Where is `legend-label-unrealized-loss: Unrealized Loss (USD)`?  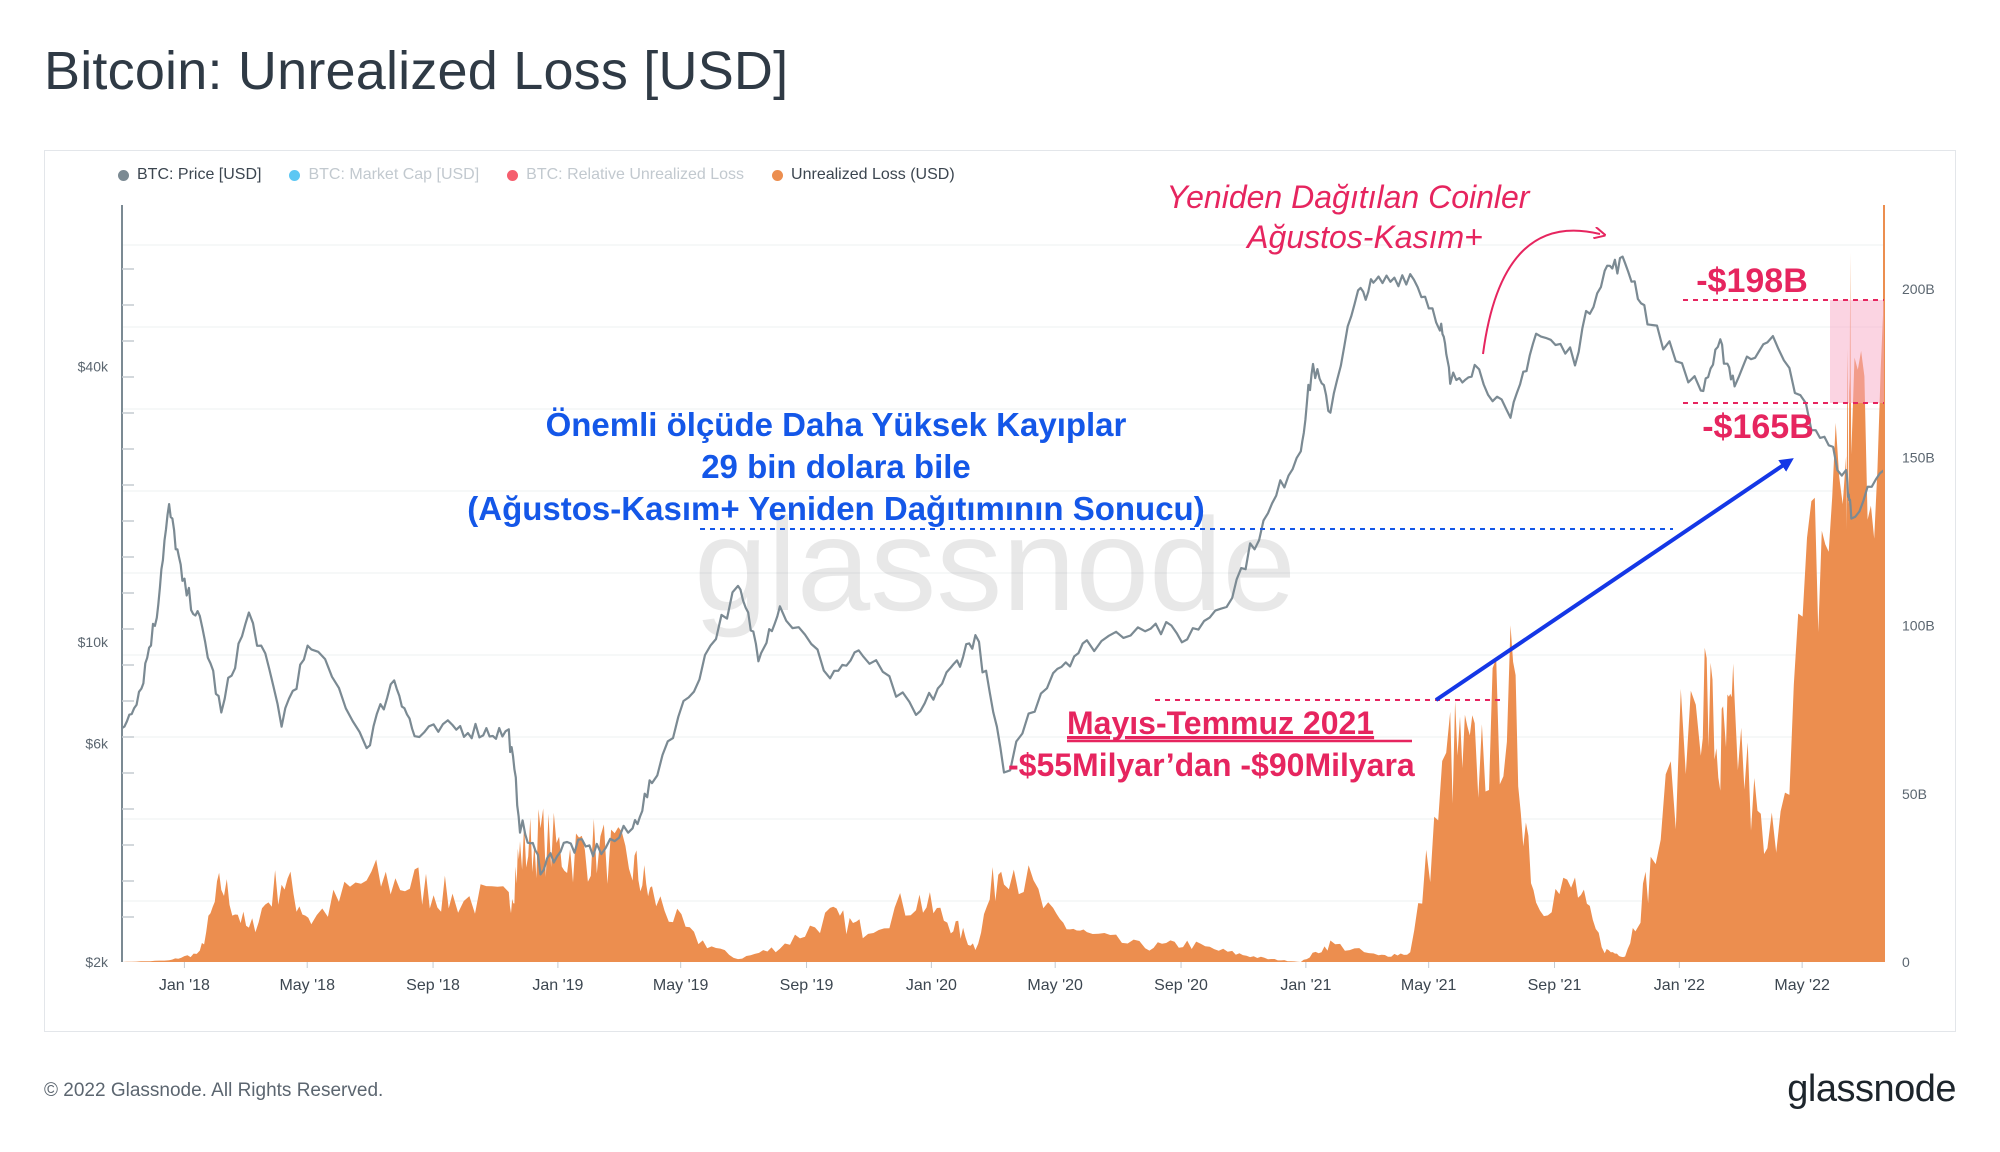 legend-label-unrealized-loss: Unrealized Loss (USD) is located at coordinates (873, 174).